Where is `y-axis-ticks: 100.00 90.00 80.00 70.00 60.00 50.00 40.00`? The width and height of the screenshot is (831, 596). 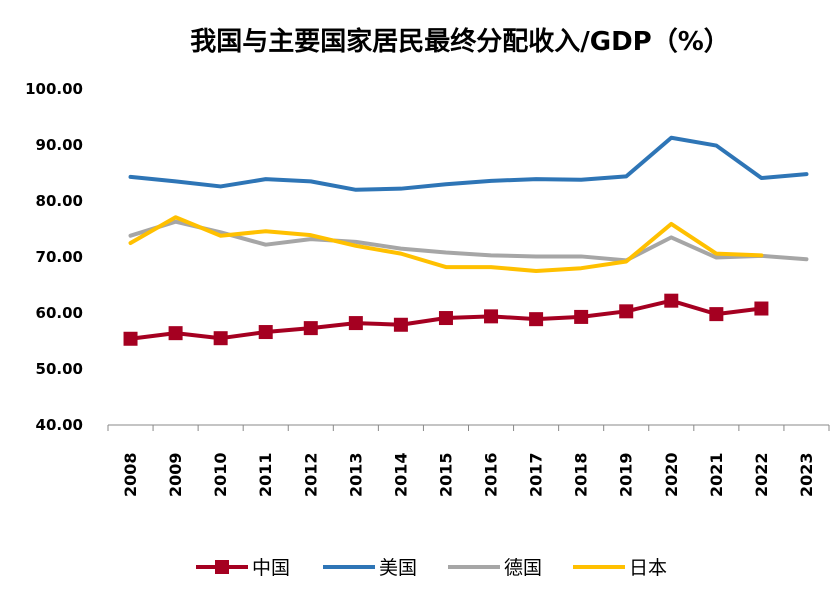
y-axis-ticks: 100.00 90.00 80.00 70.00 60.00 50.00 40.00 is located at coordinates (54, 257).